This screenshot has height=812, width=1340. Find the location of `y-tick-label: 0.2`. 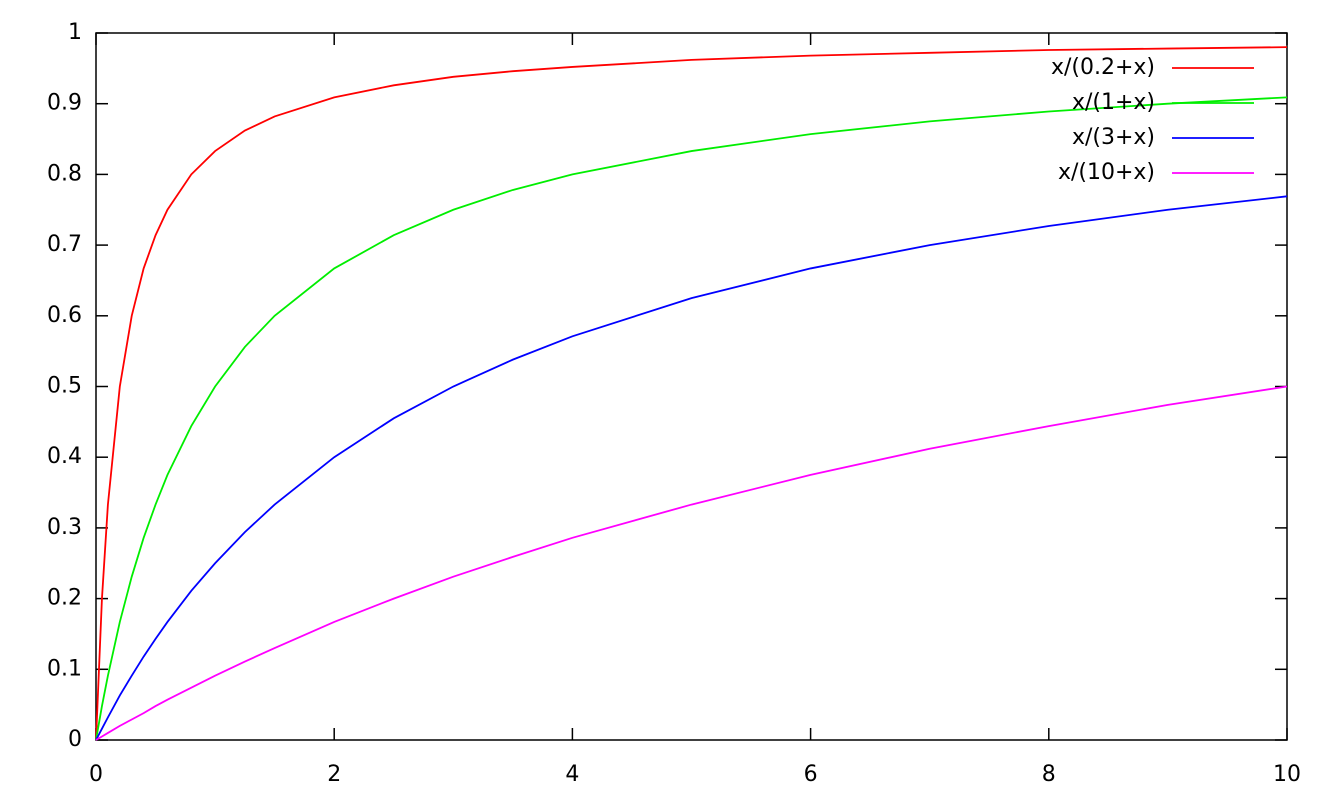

y-tick-label: 0.2 is located at coordinates (64, 598).